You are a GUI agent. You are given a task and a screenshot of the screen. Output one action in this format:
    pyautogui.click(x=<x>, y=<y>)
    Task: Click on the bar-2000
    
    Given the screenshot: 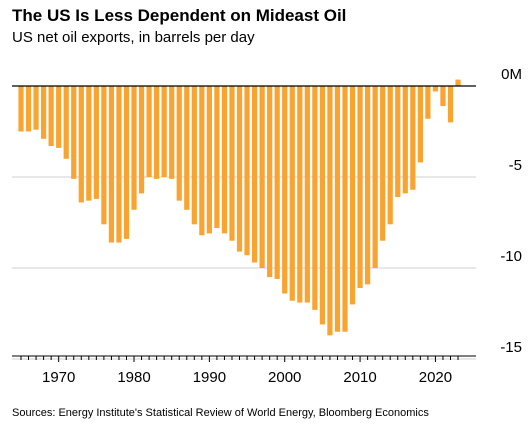 What is the action you would take?
    pyautogui.click(x=285, y=190)
    